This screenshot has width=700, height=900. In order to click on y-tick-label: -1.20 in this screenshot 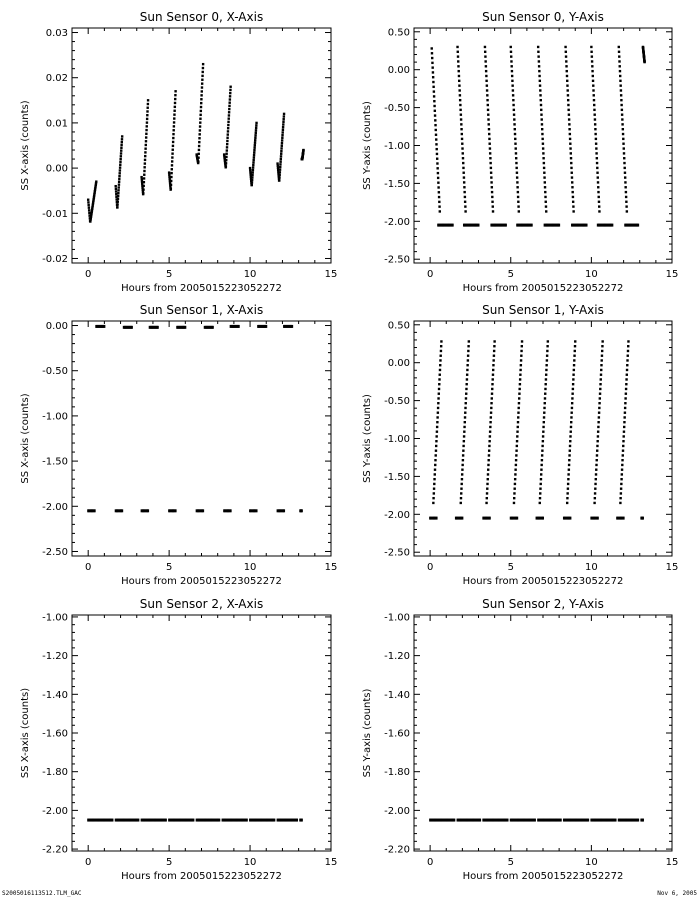, I will do `click(55, 656)`.